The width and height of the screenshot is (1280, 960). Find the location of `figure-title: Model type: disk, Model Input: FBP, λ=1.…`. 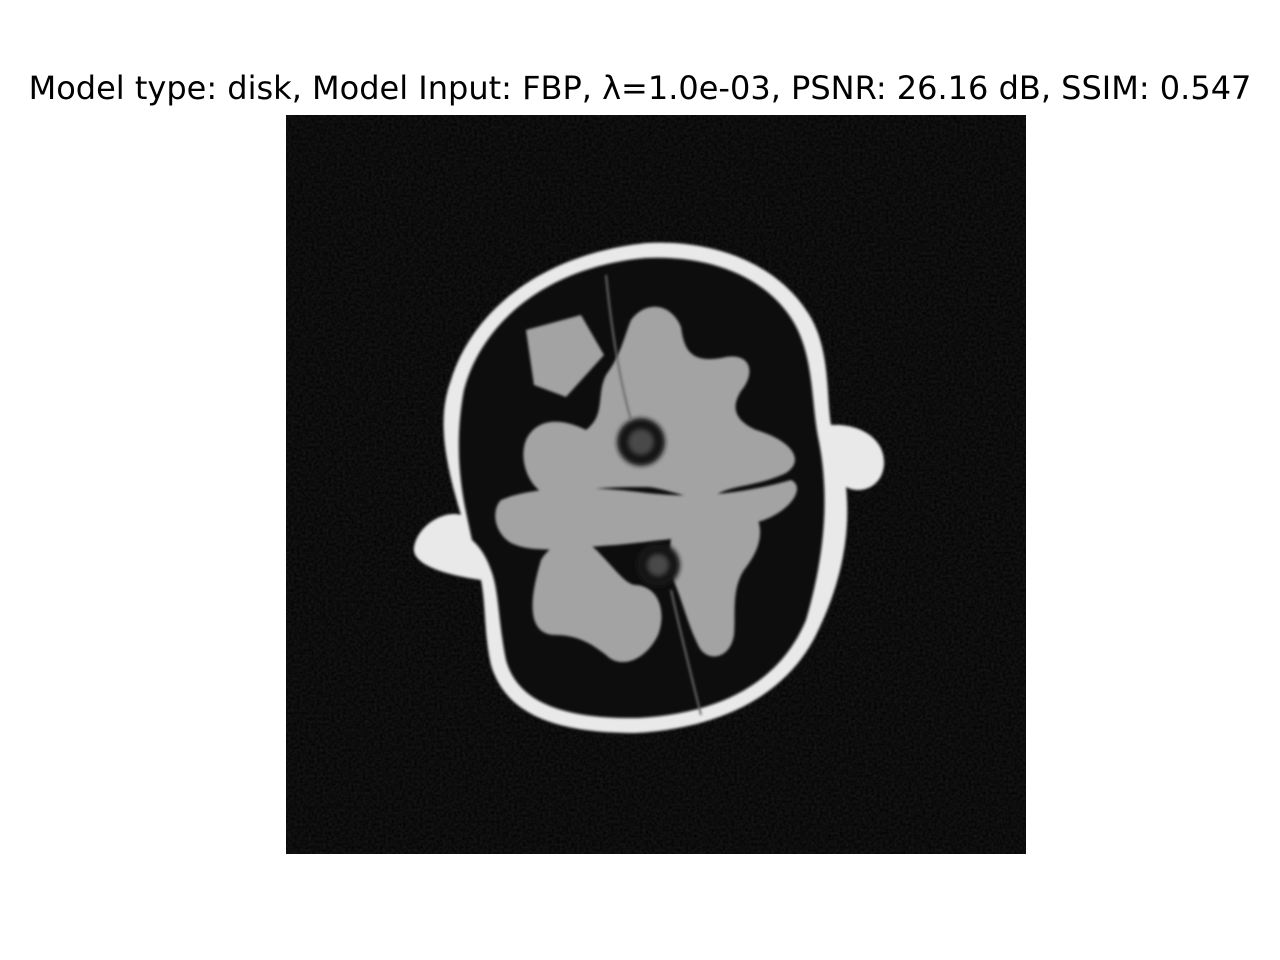

figure-title: Model type: disk, Model Input: FBP, λ=1.… is located at coordinates (640, 88).